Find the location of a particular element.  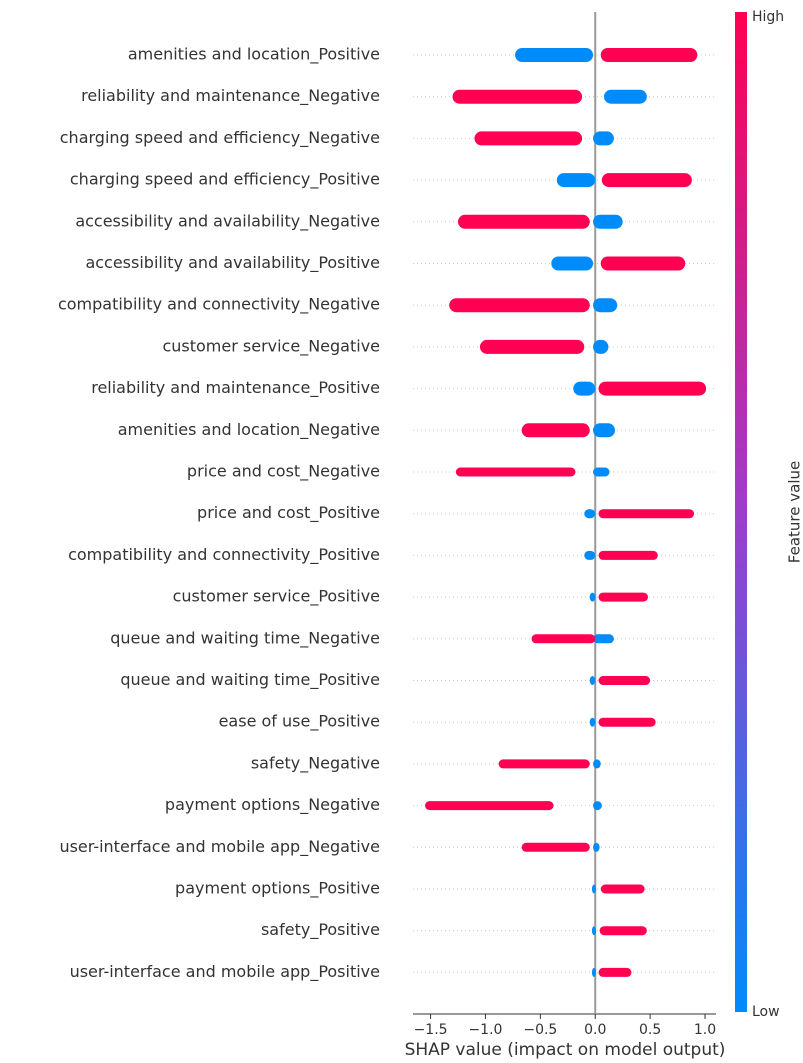

feature-label: charging speed and efficiency_Negative is located at coordinates (220, 138).